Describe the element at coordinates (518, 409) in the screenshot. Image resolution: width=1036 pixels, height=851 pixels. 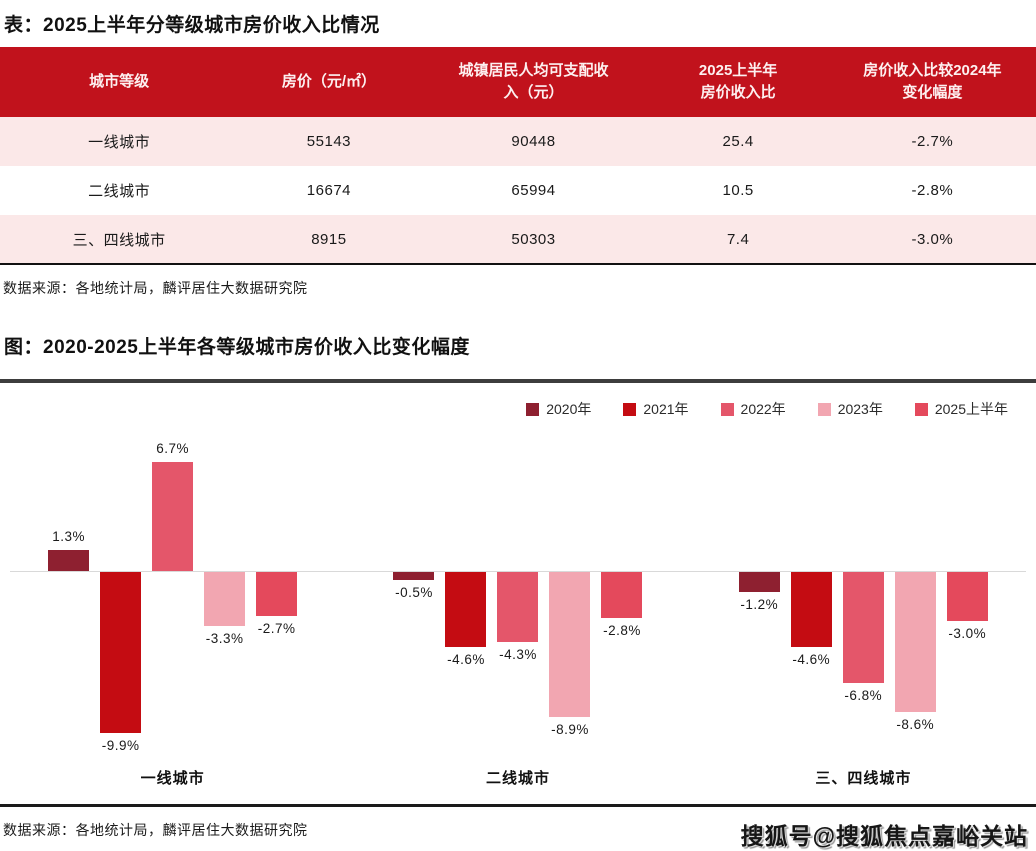
I see `chart-legend: 2020年 2021年 2022年 2023年 2025上半年` at that location.